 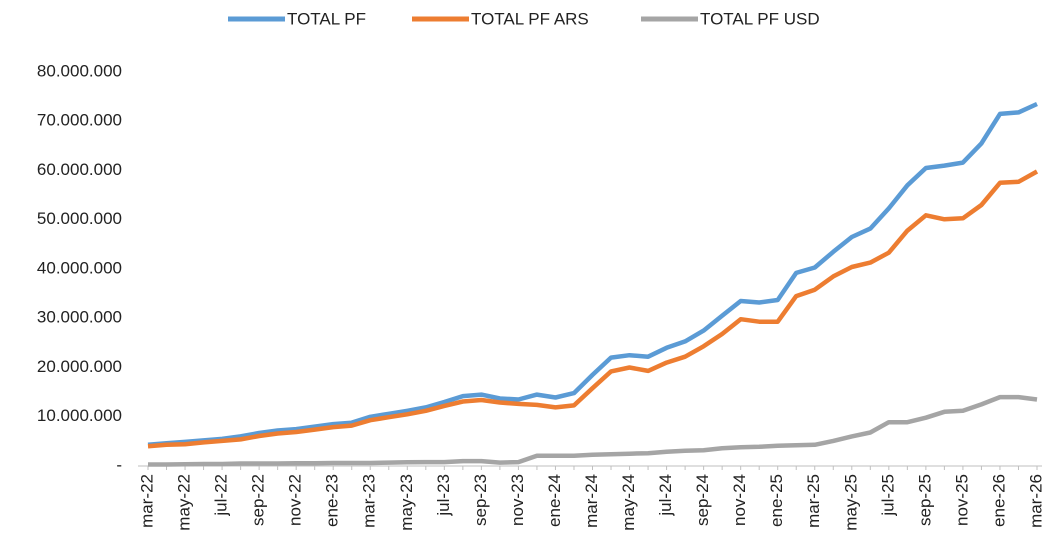 I want to click on x-tick-label: sep-22, so click(x=258, y=500).